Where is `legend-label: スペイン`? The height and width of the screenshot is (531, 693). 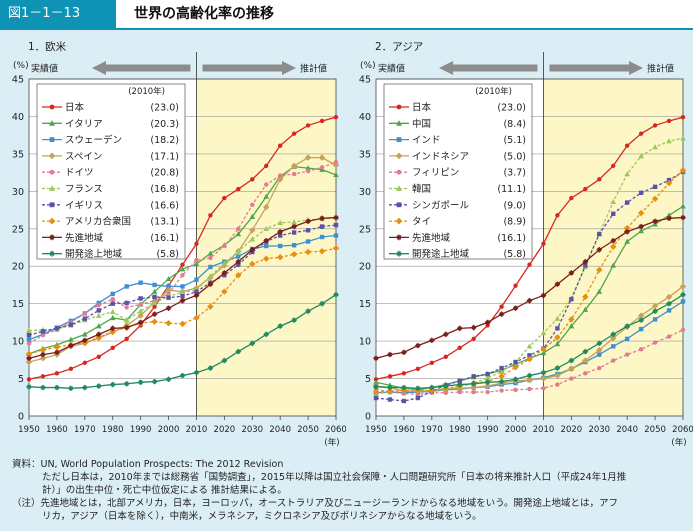 legend-label: スペイン is located at coordinates (83, 156).